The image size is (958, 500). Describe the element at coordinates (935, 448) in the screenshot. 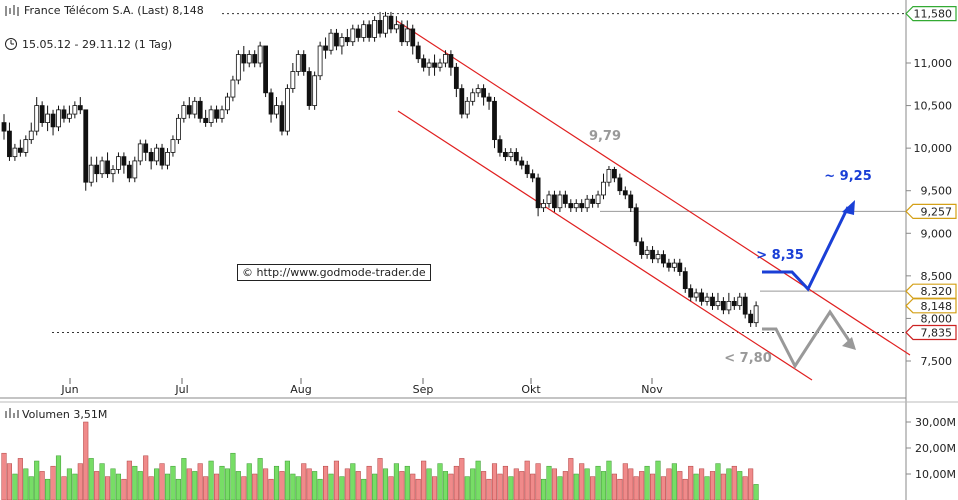

I see `volume-tick-label: 20,00M` at that location.